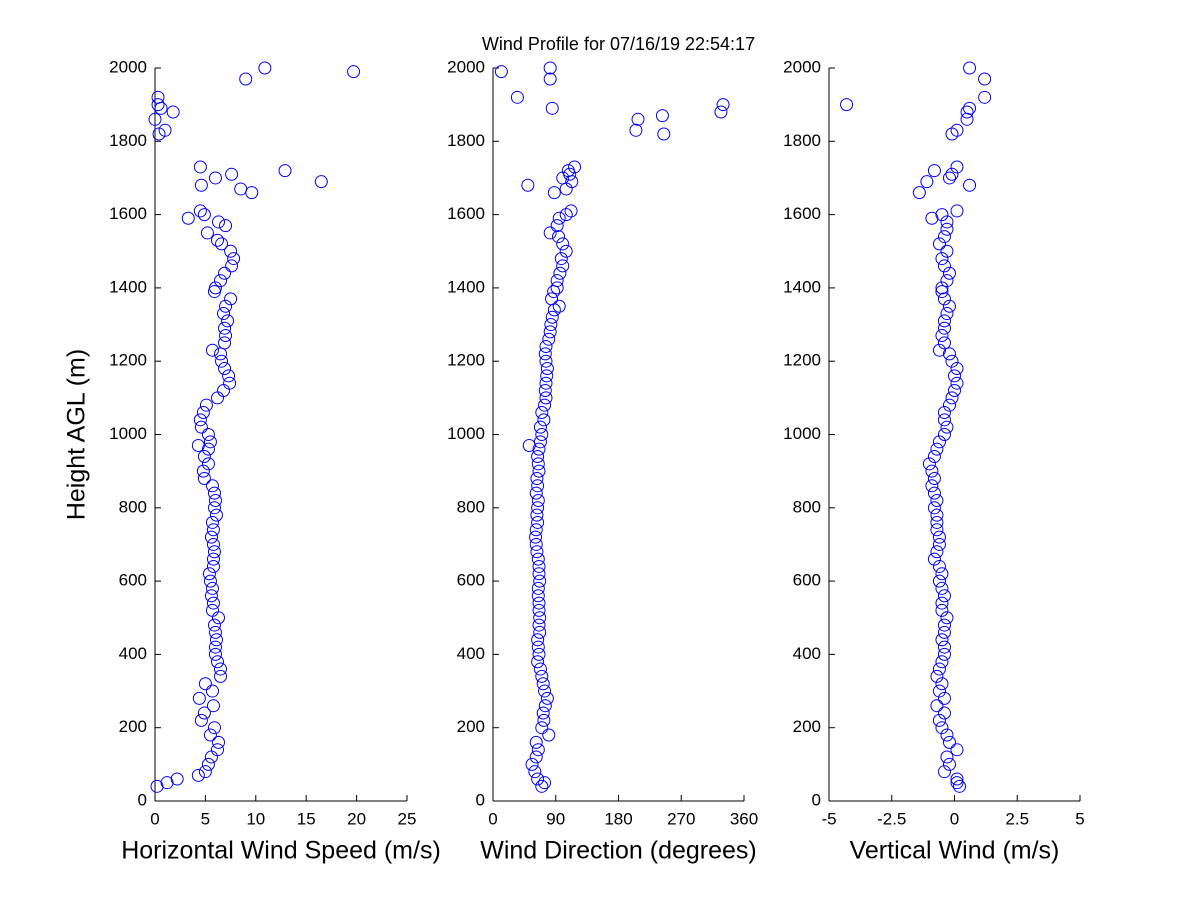 The width and height of the screenshot is (1200, 900). What do you see at coordinates (807, 580) in the screenshot?
I see `y-tick-label: 600` at bounding box center [807, 580].